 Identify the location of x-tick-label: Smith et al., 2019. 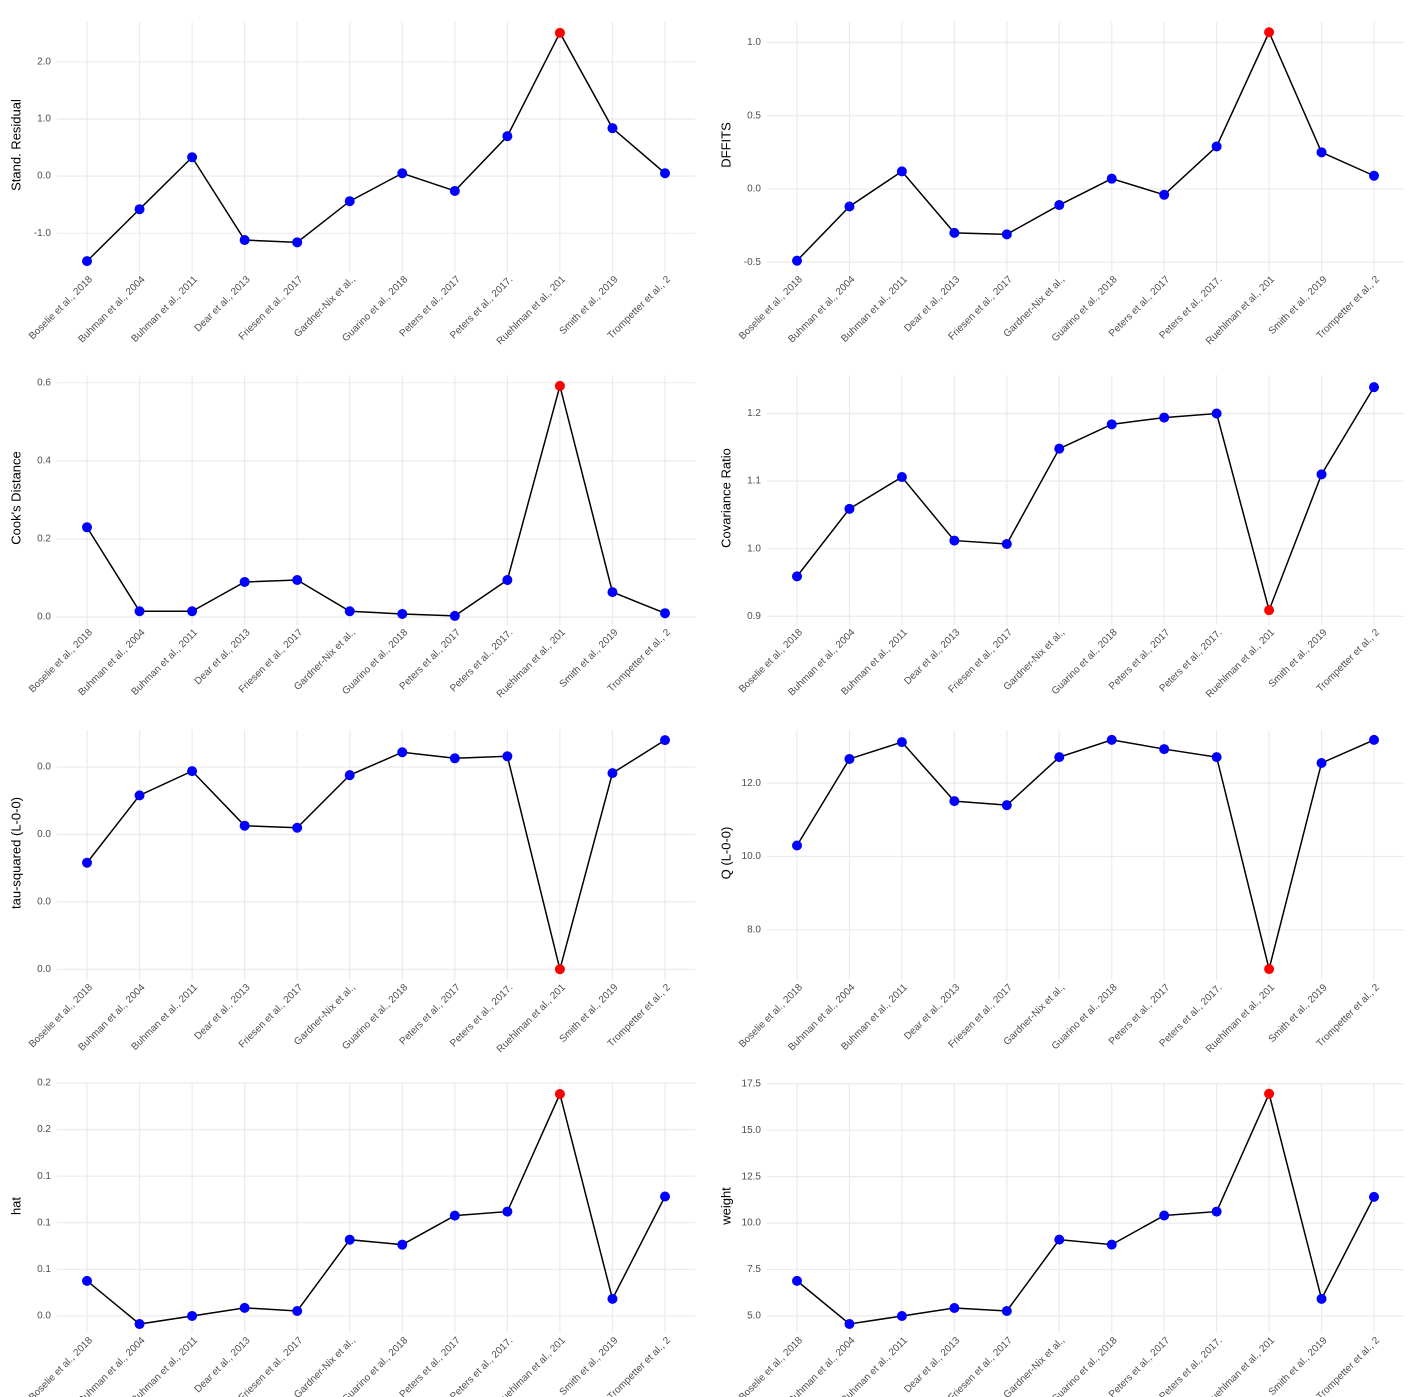
(589, 1366).